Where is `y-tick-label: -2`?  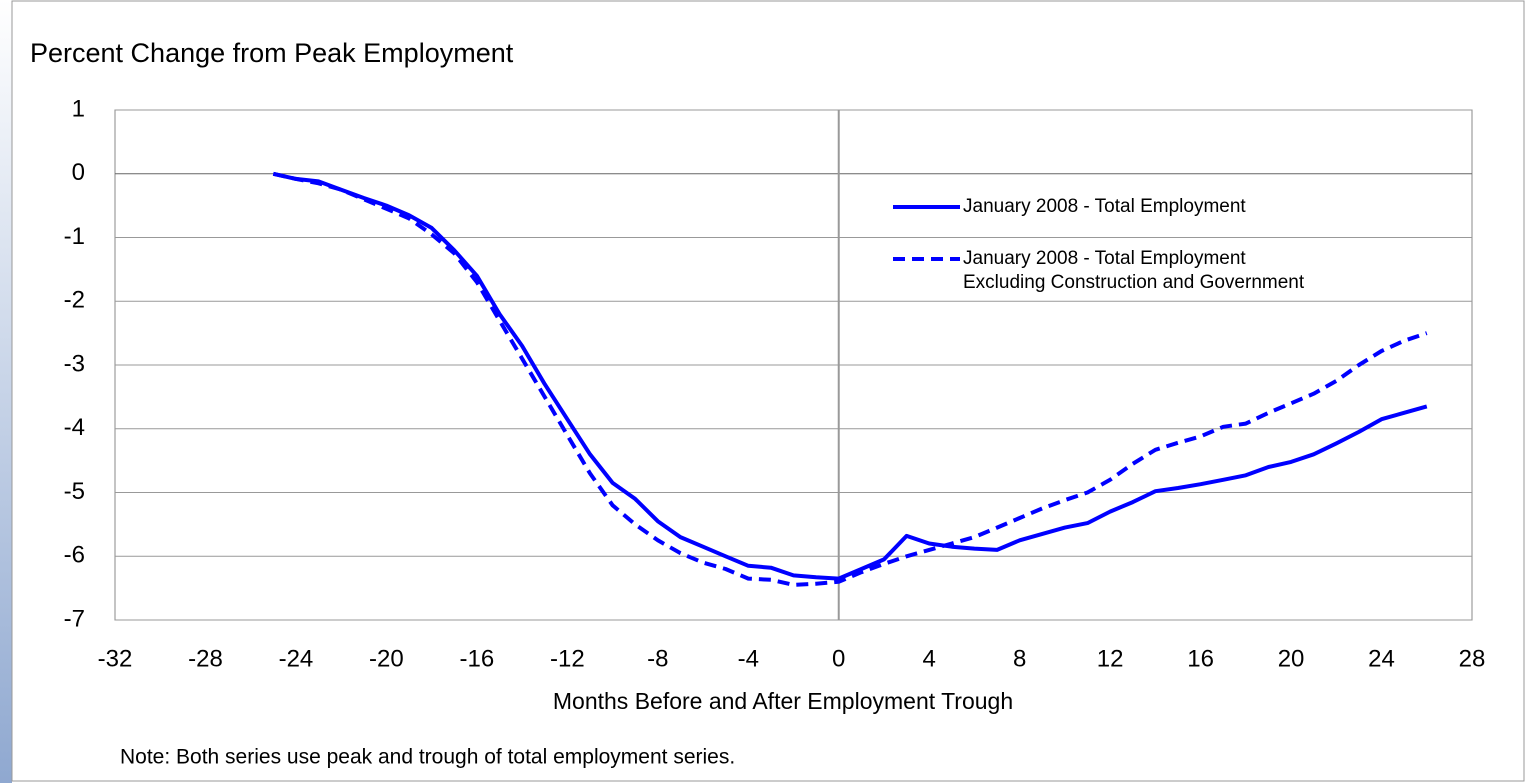
y-tick-label: -2 is located at coordinates (74, 300).